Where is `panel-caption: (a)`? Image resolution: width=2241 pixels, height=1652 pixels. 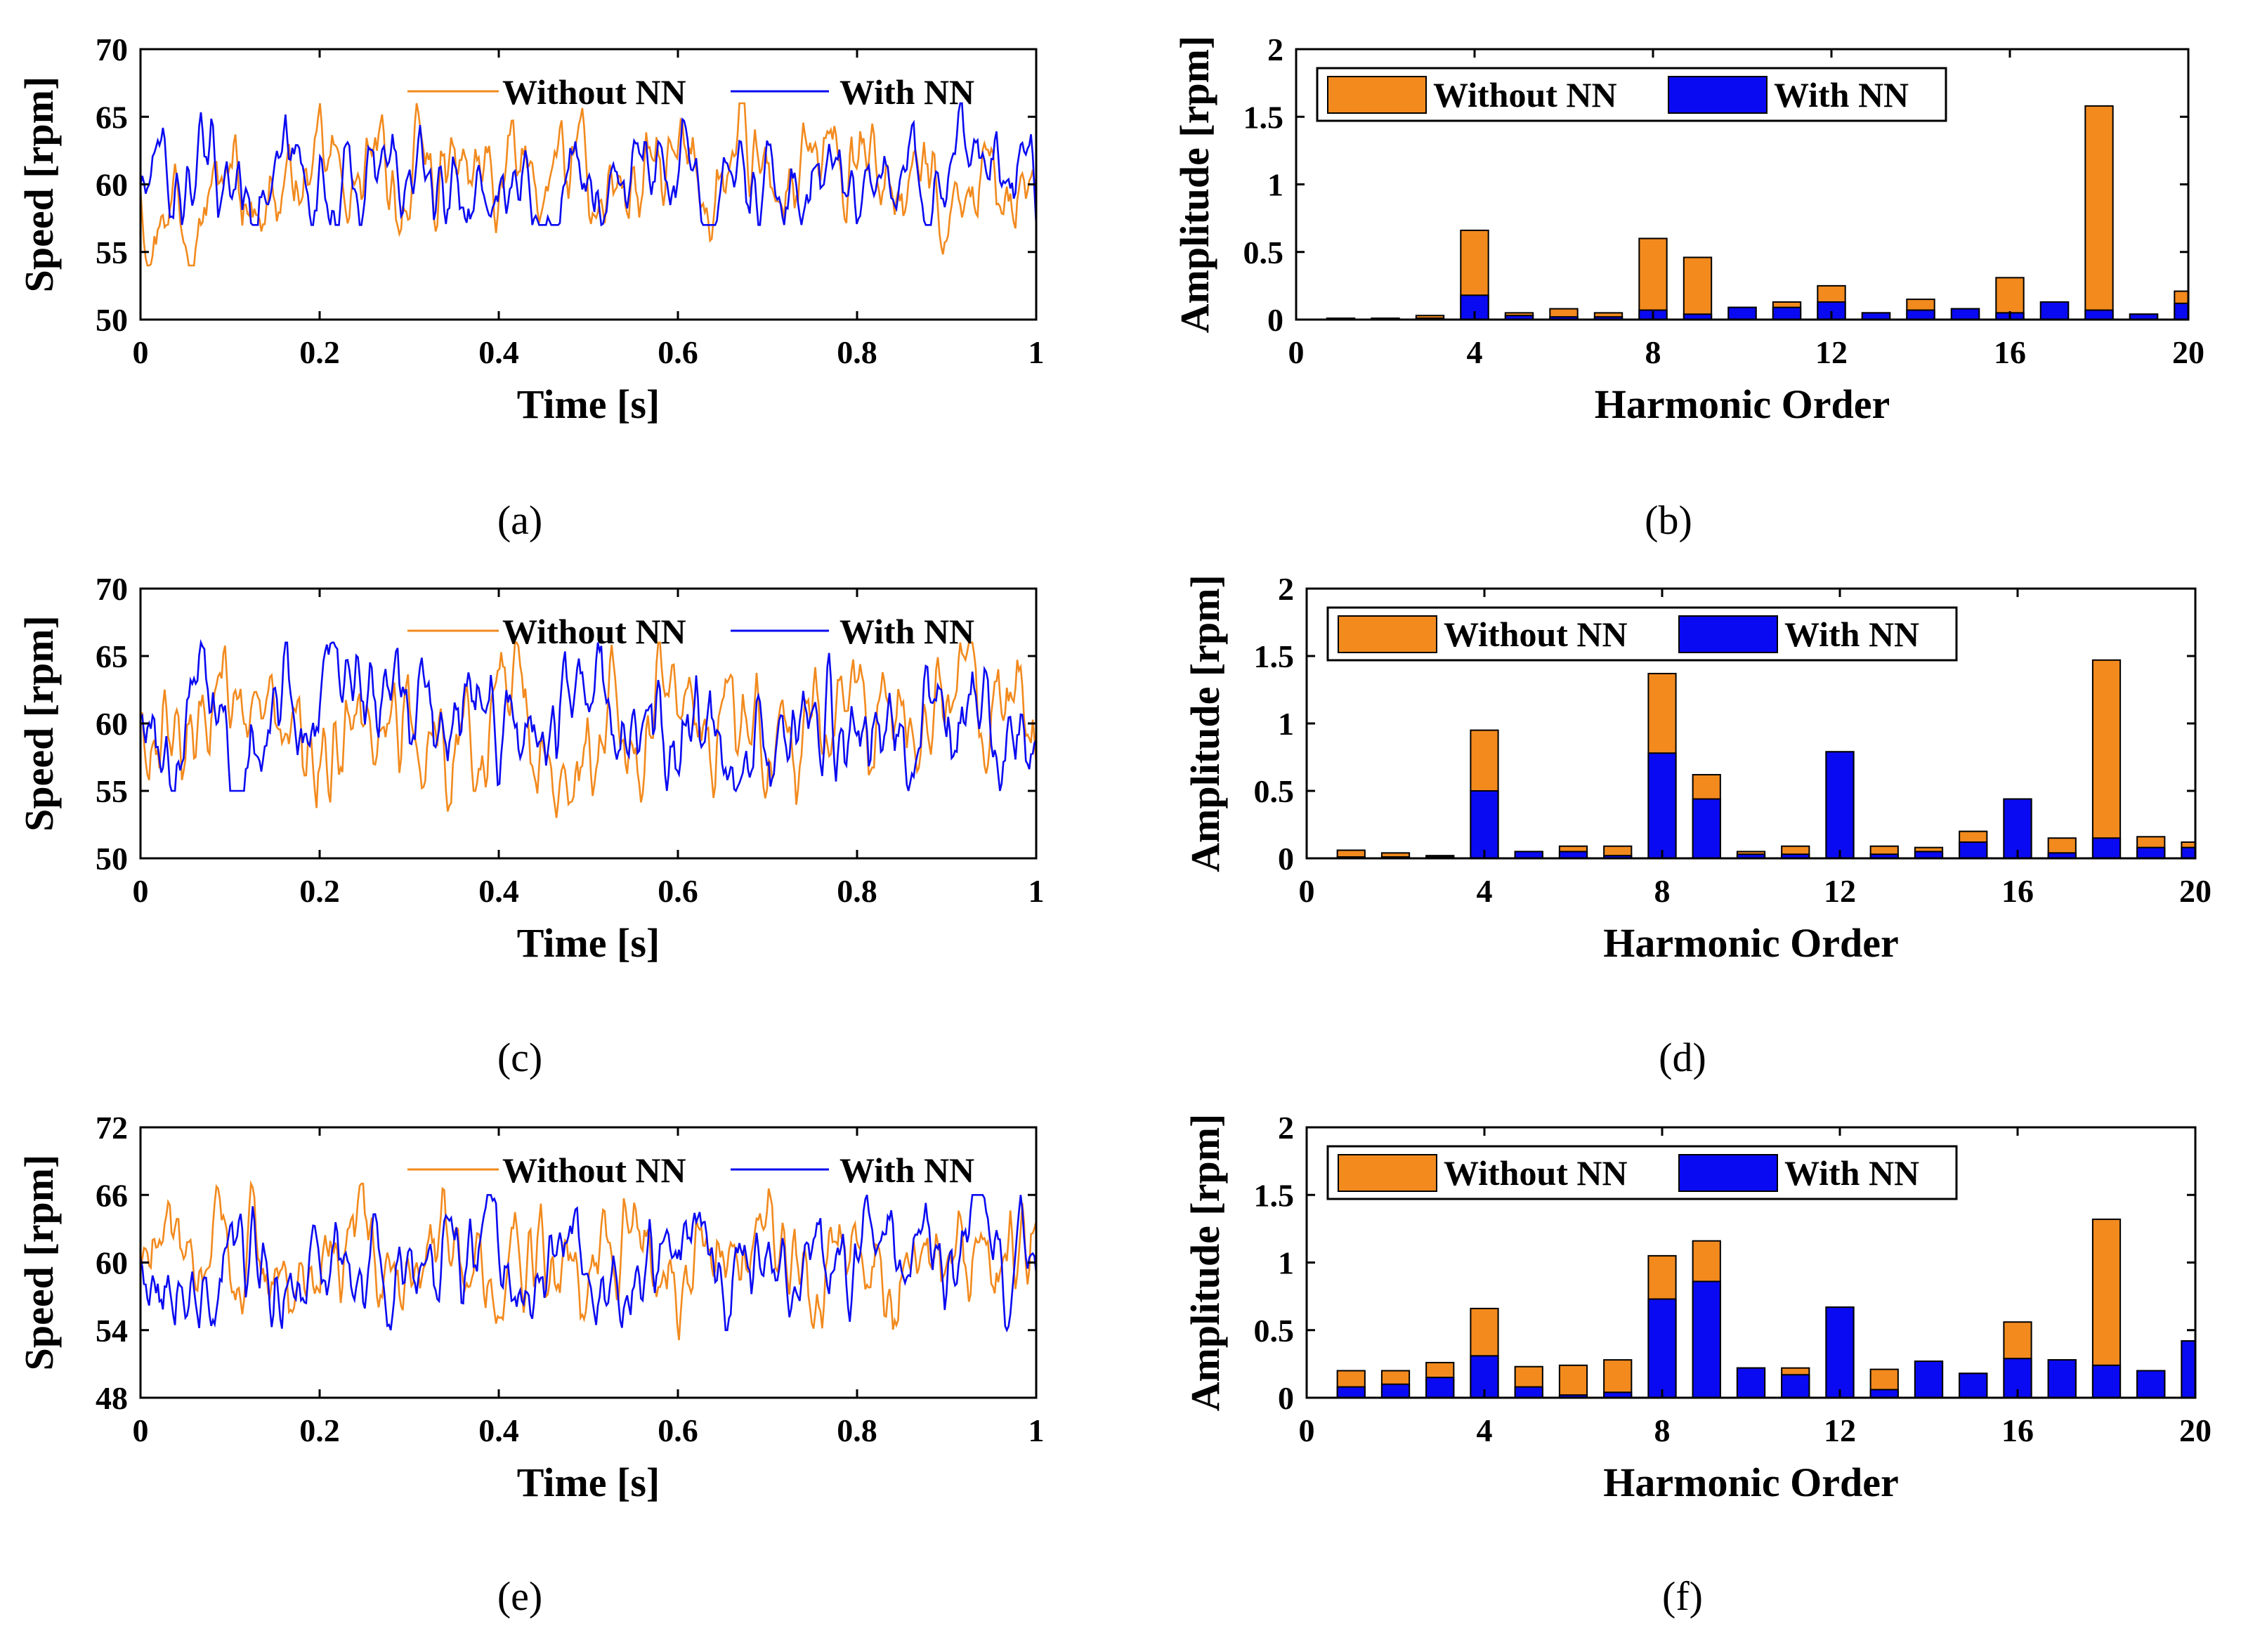 panel-caption: (a) is located at coordinates (519, 520).